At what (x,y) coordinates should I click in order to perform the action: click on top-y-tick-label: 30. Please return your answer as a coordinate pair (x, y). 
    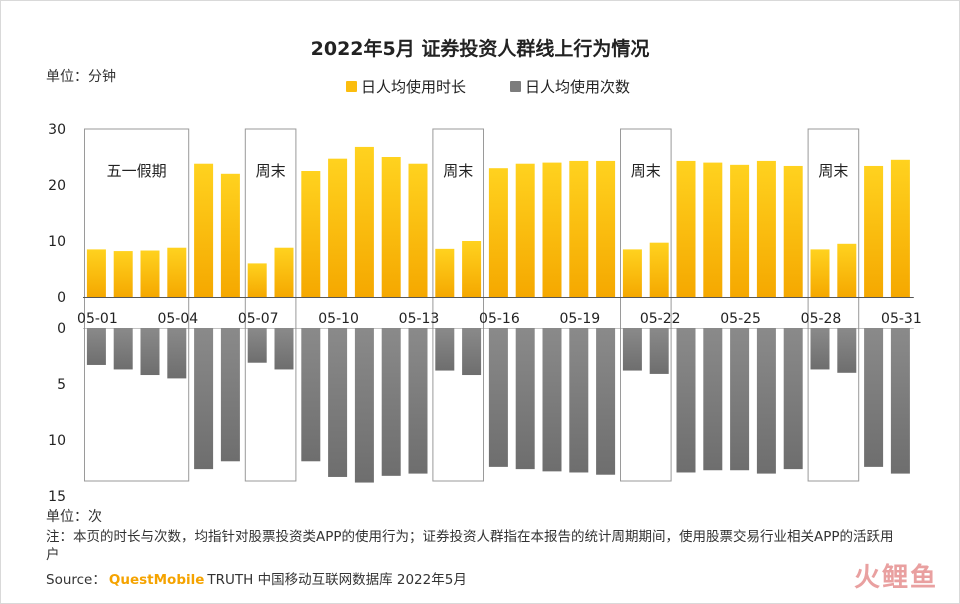
    Looking at the image, I should click on (57, 130).